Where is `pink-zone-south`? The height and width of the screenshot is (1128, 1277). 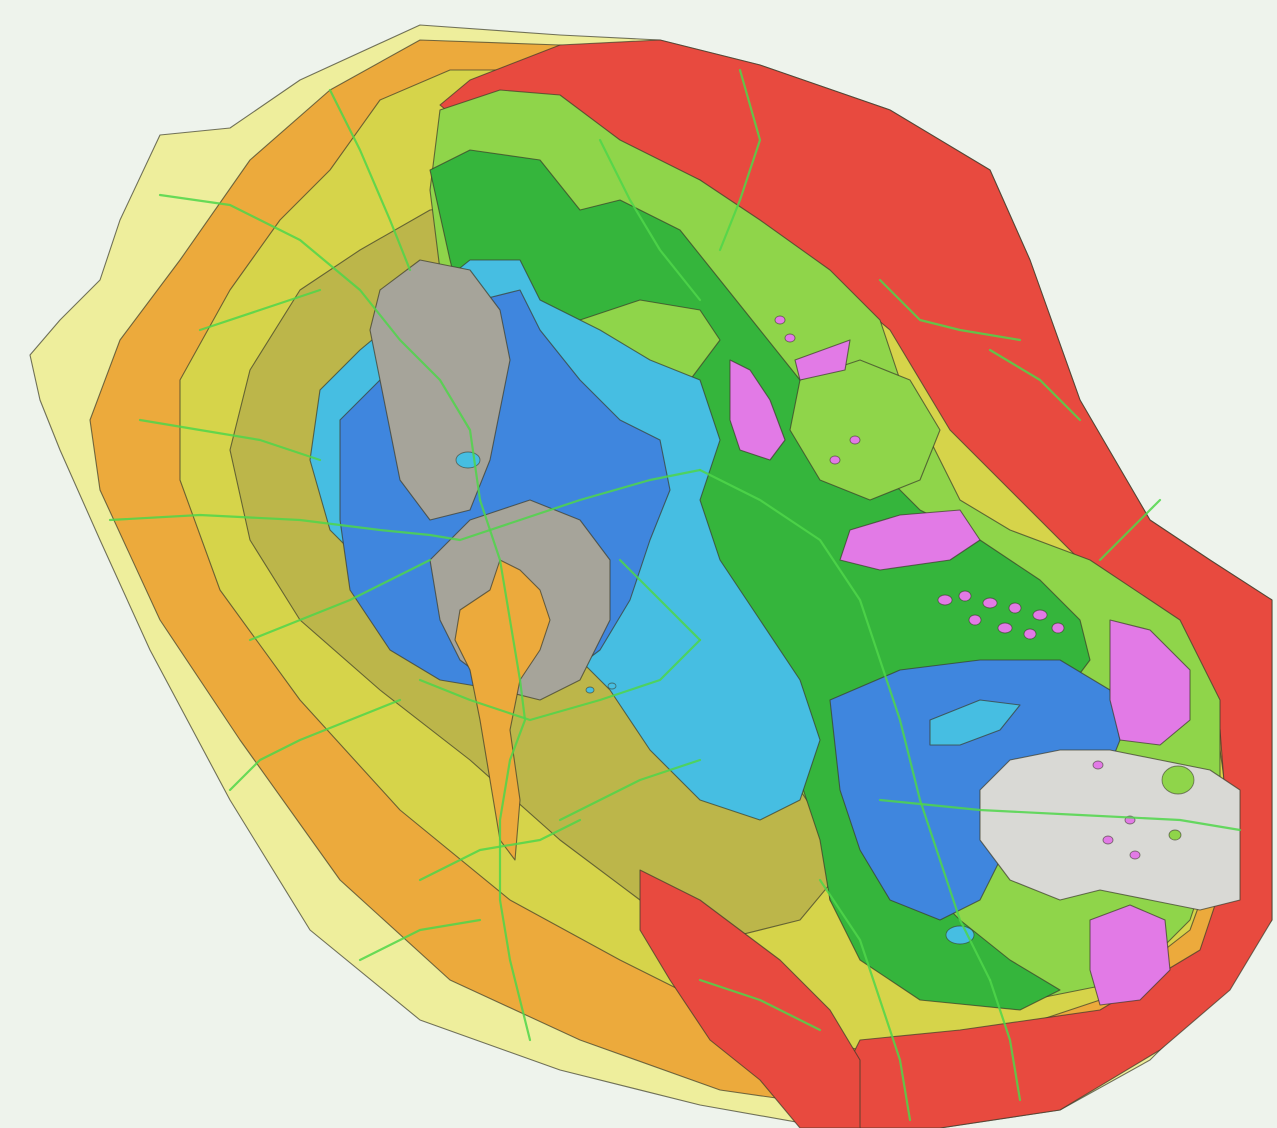 pink-zone-south is located at coordinates (1130, 955).